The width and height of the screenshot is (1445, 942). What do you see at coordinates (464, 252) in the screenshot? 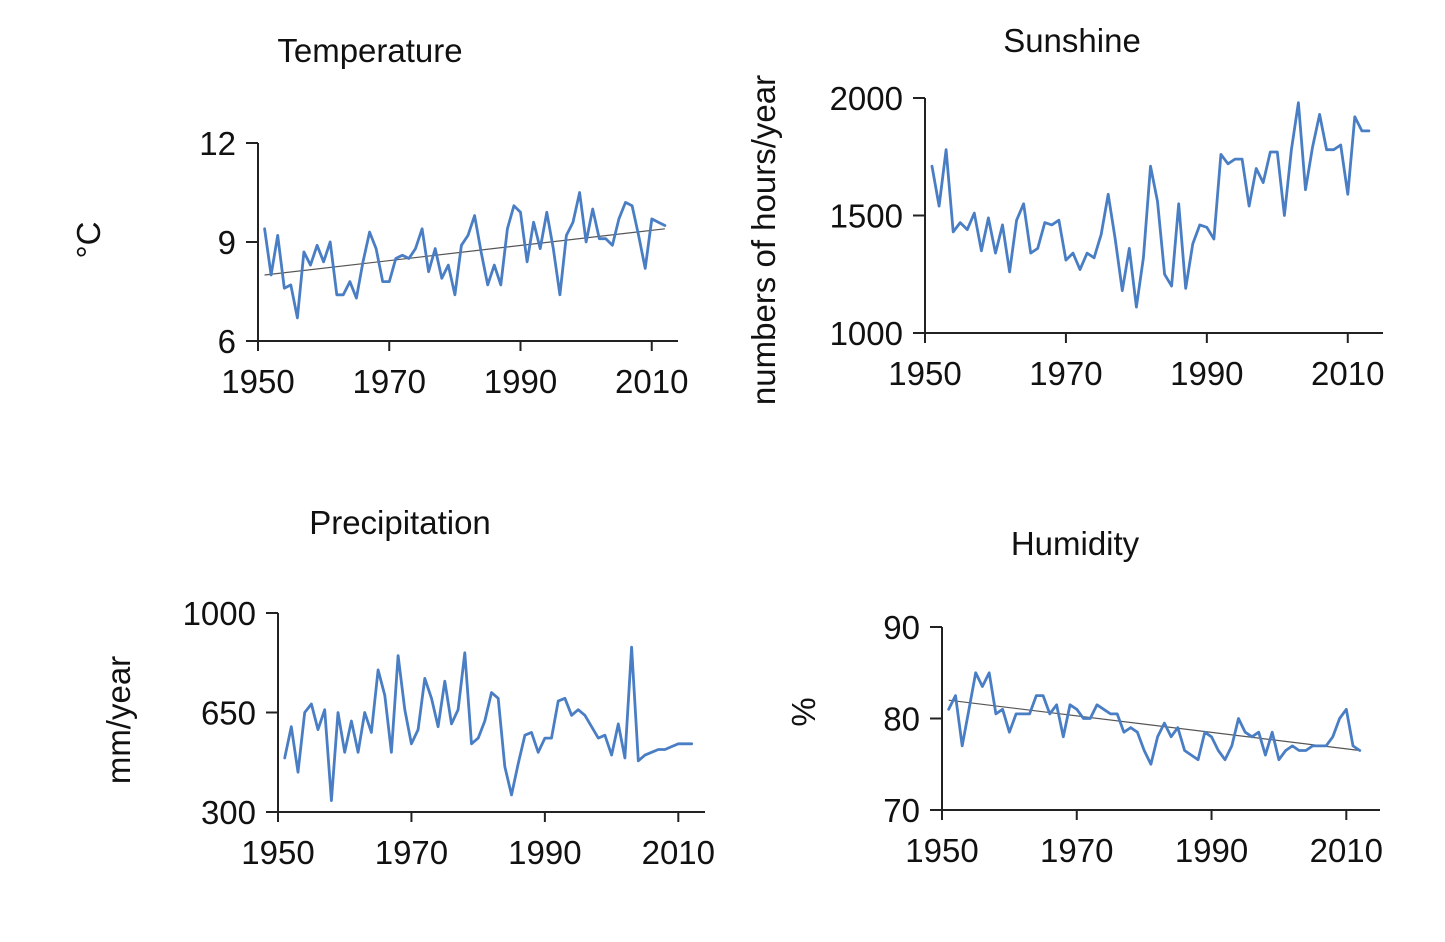
I see `temperature-trendline` at bounding box center [464, 252].